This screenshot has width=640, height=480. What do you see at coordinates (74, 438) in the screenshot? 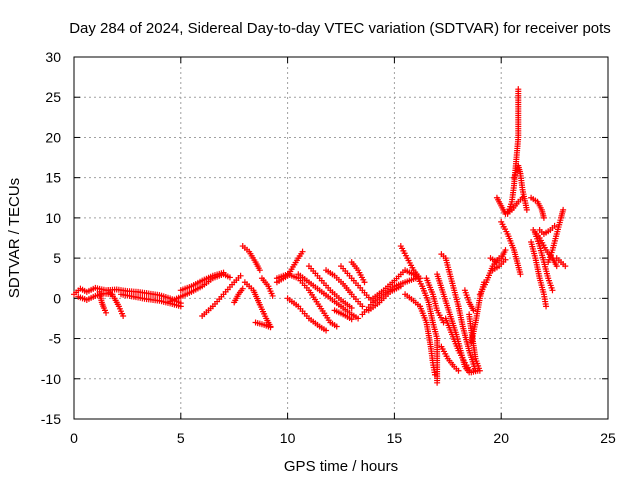
I see `x-tick-label: 0` at bounding box center [74, 438].